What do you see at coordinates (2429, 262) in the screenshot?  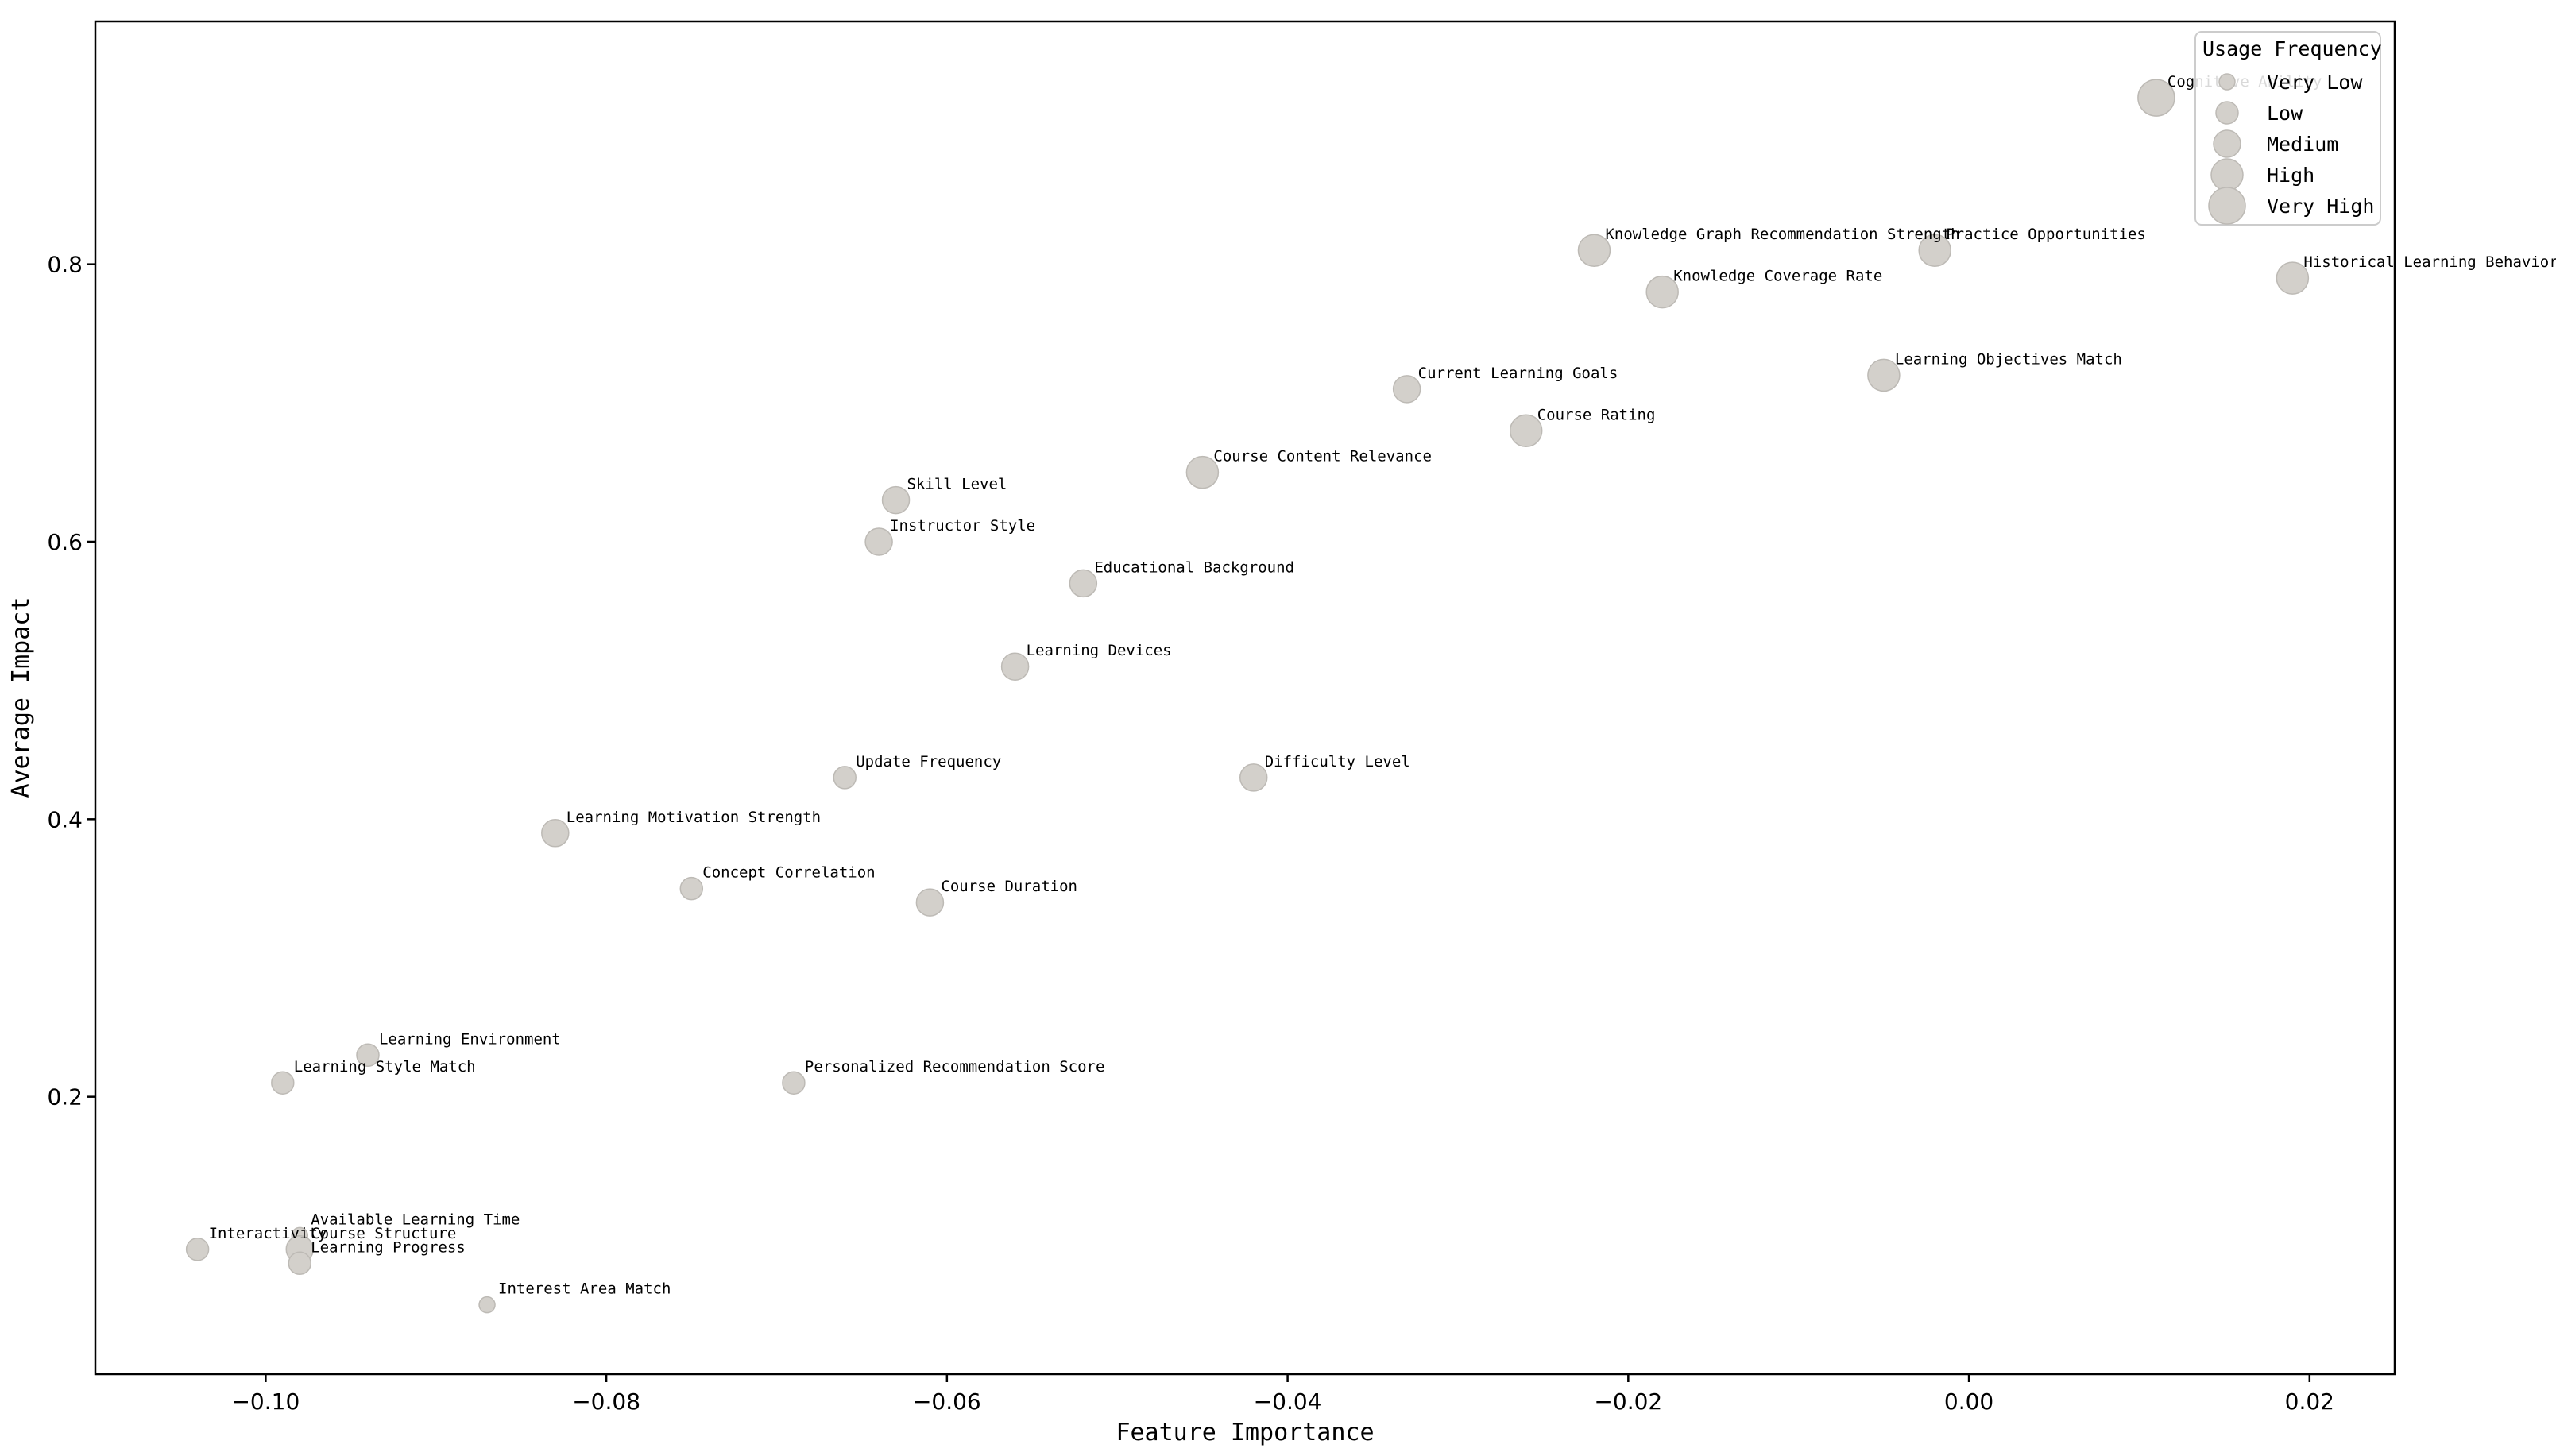 I see `point-label: Historical Learning Behavior` at bounding box center [2429, 262].